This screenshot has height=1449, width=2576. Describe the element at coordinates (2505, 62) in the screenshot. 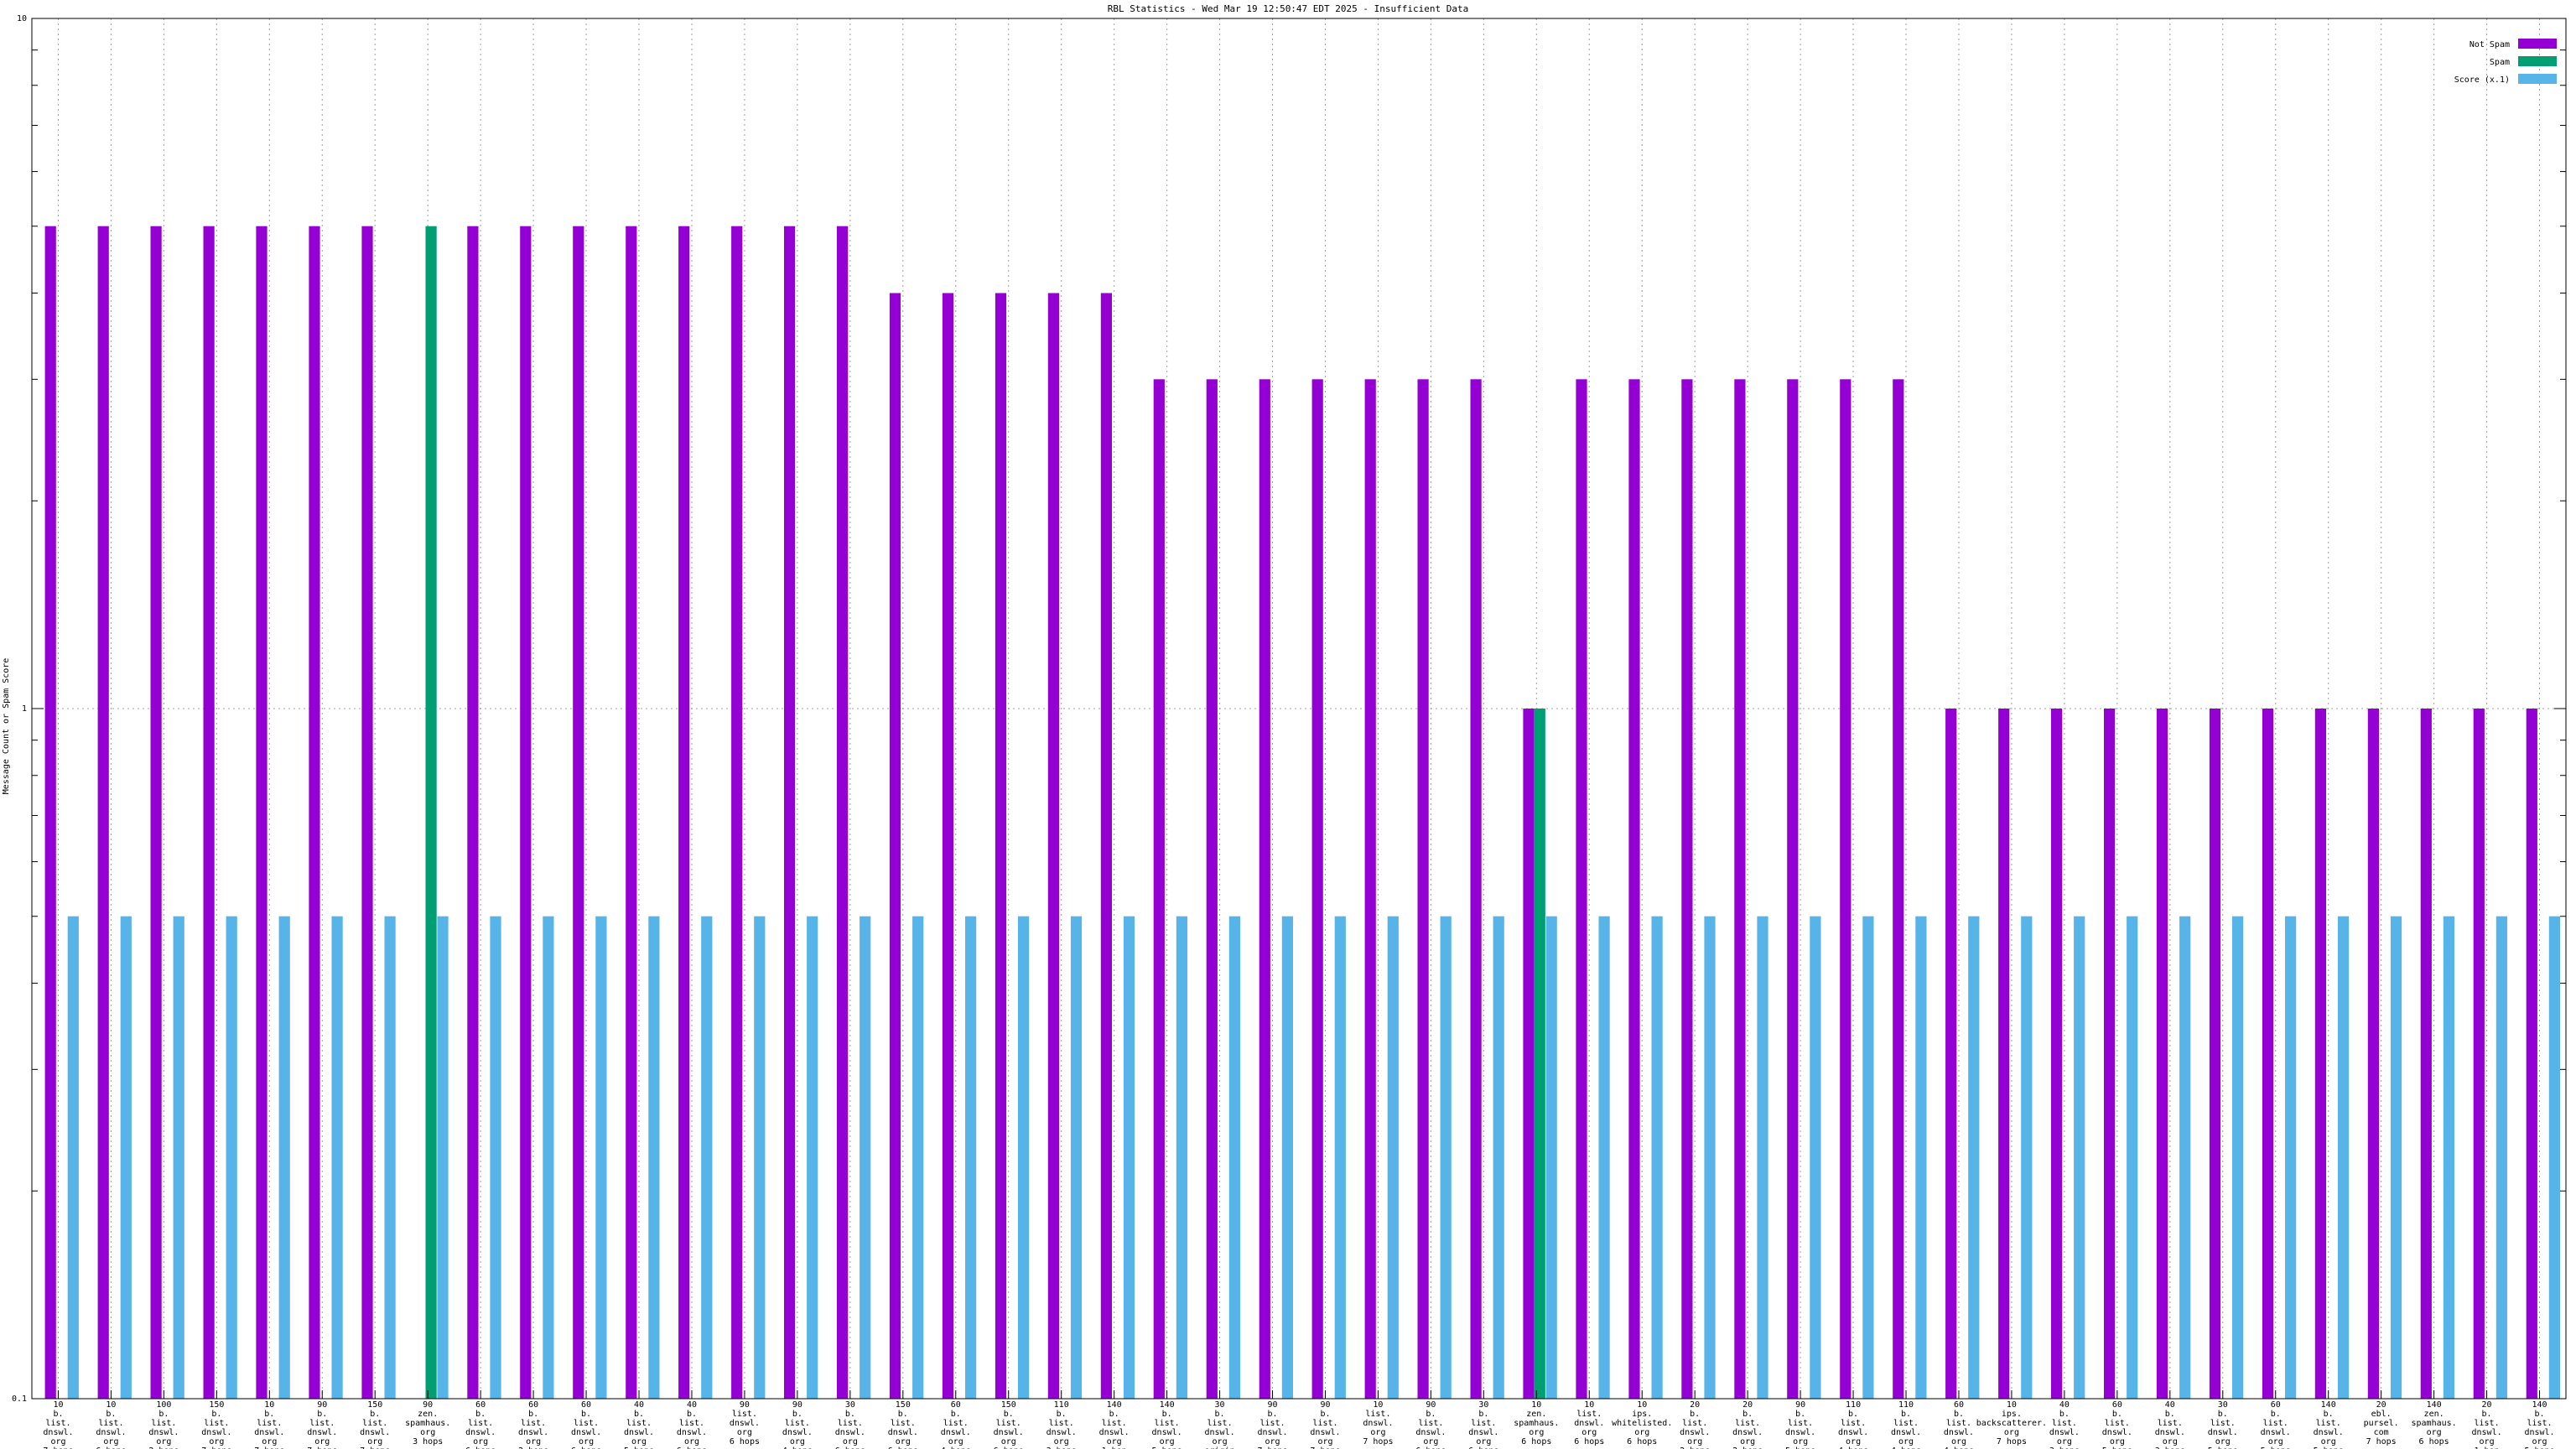

I see `legend: Not Spam Spam Score (x.1)` at that location.